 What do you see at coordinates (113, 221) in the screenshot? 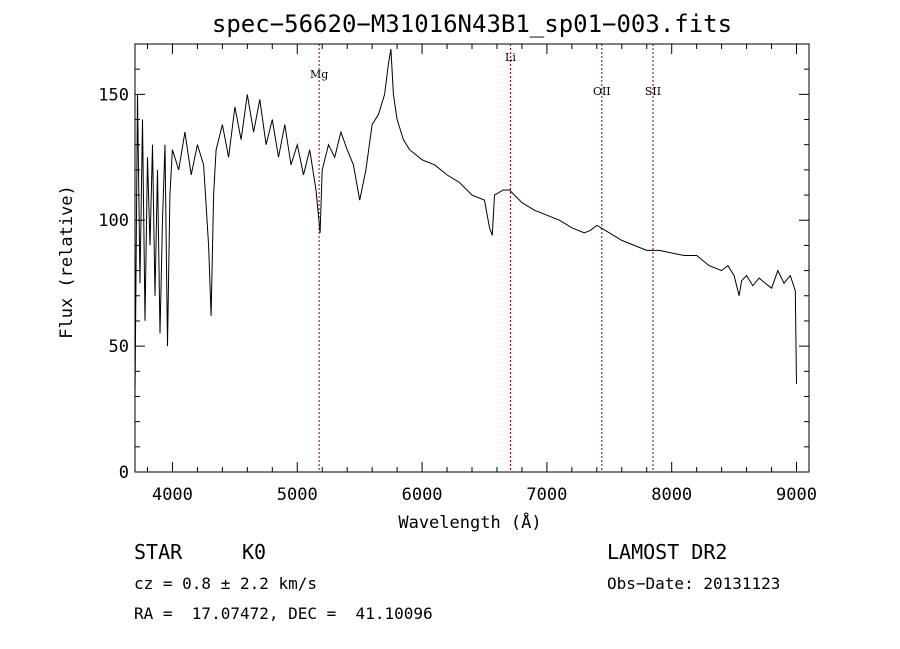
I see `y-tick-label: 100` at bounding box center [113, 221].